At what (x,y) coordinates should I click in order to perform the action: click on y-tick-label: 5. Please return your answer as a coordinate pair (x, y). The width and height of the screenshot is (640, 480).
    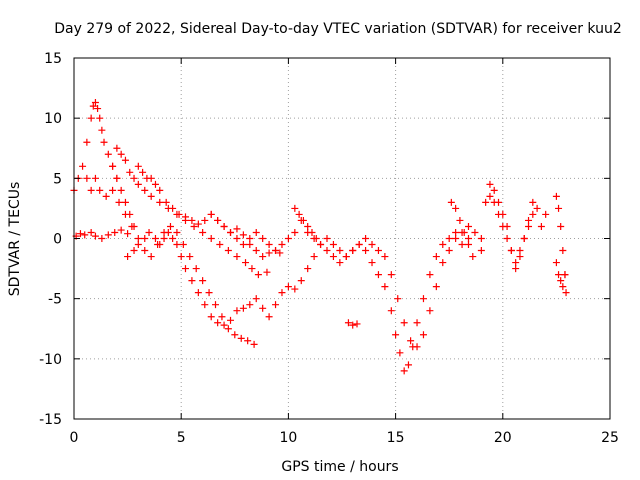
    Looking at the image, I should click on (57, 179).